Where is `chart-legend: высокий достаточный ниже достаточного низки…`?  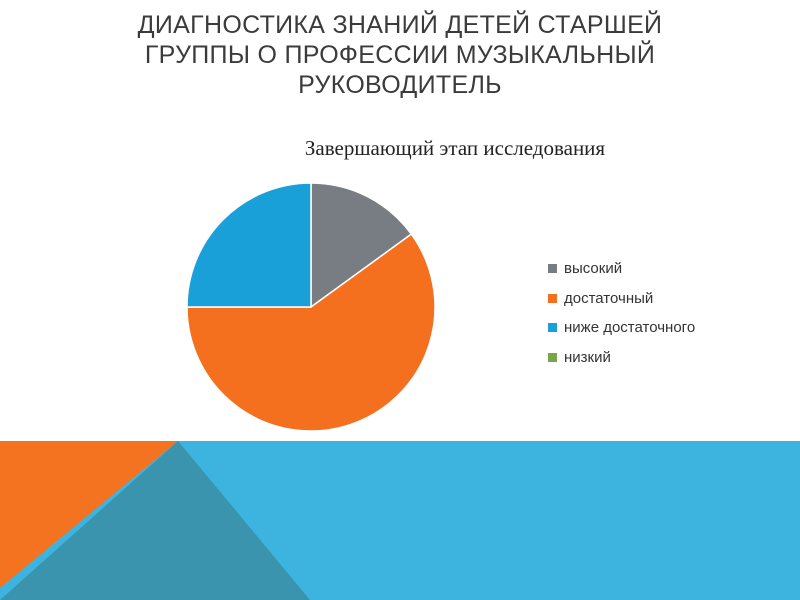
chart-legend: высокий достаточный ниже достаточного низки… is located at coordinates (621, 313).